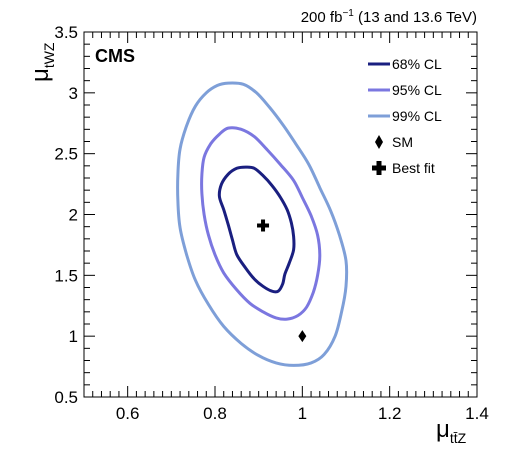  I want to click on legend: 68% CL 95% CL 99% CL SM Best fit, so click(405, 116).